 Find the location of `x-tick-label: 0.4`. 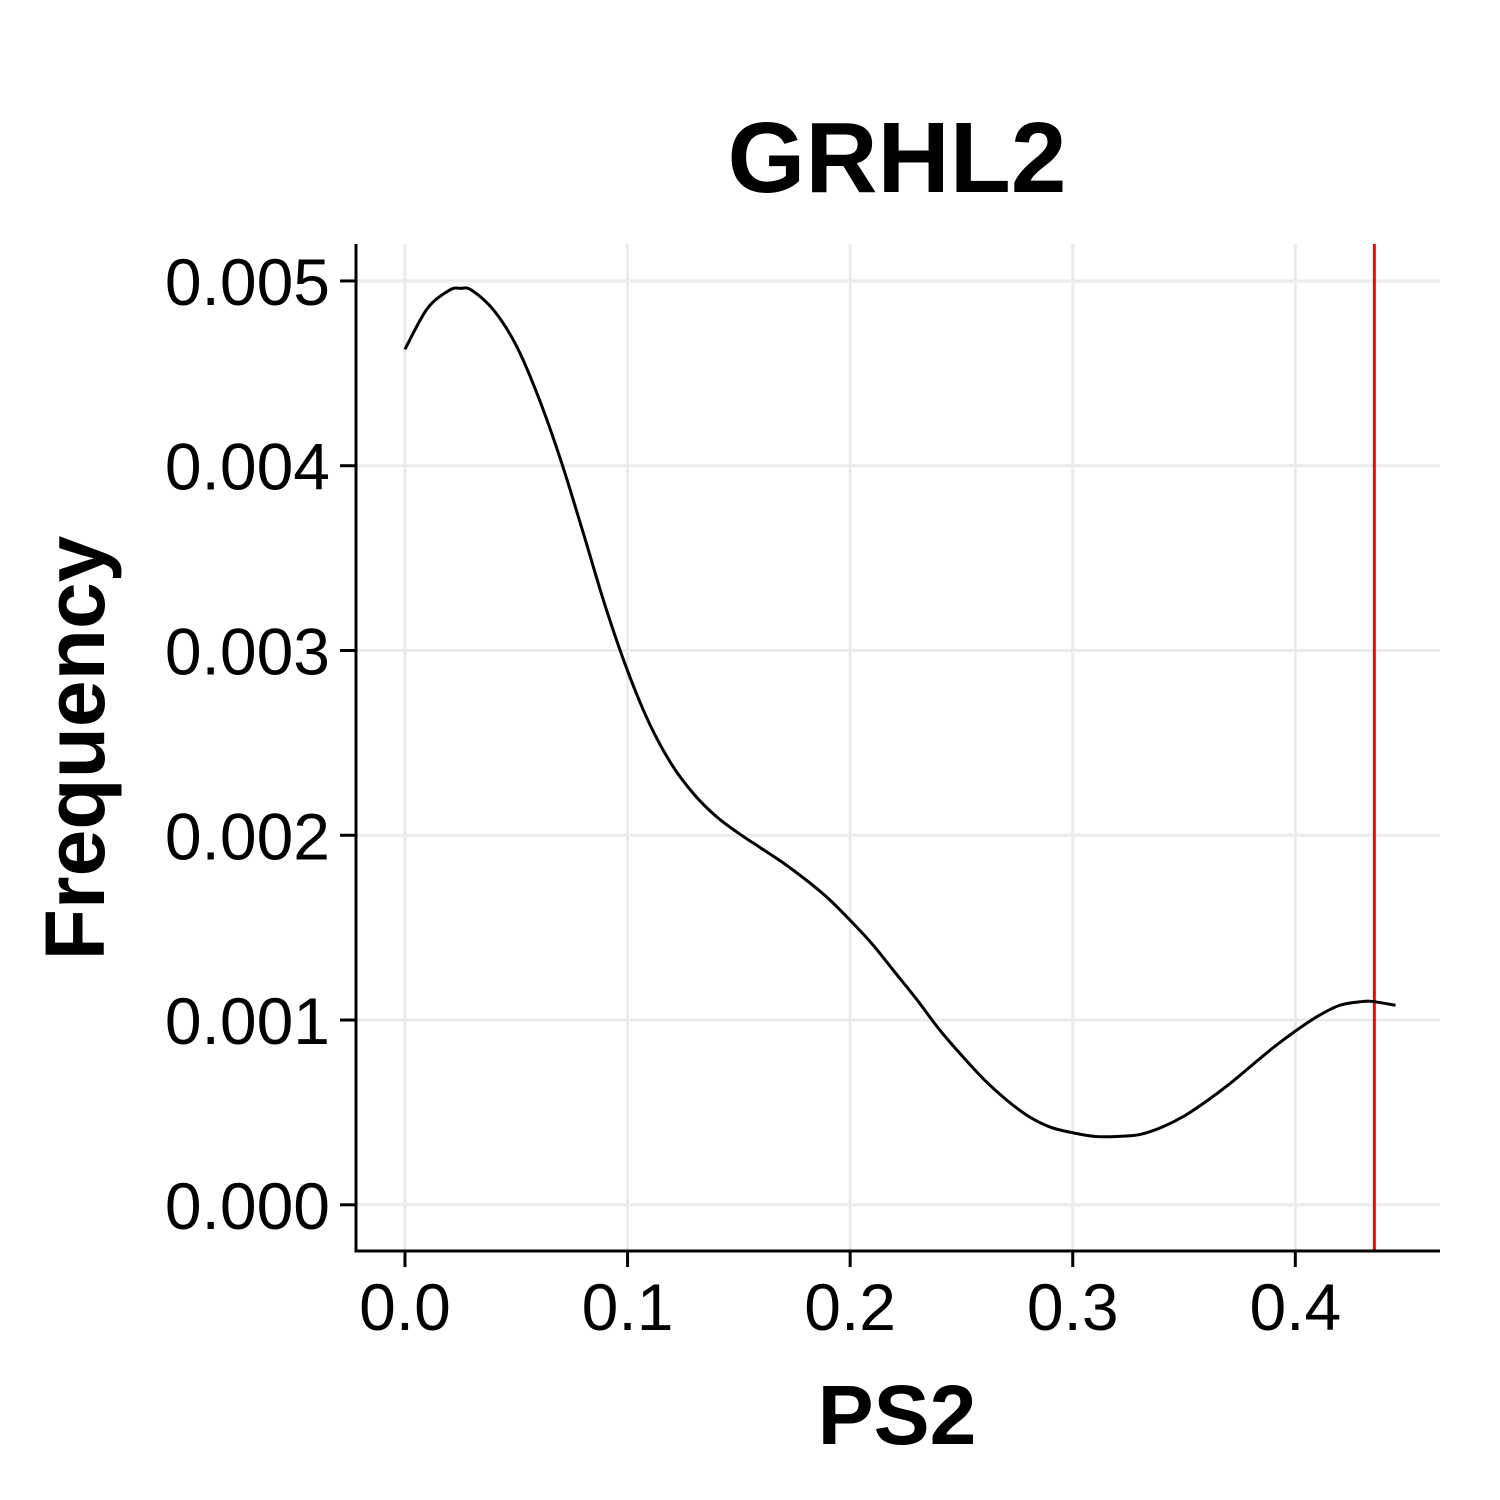

x-tick-label: 0.4 is located at coordinates (1295, 1307).